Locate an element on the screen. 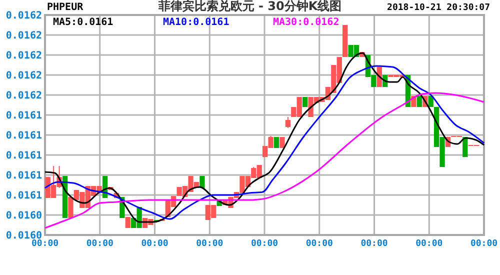 The image size is (500, 275). text: MA10:0.0161 is located at coordinates (196, 22).